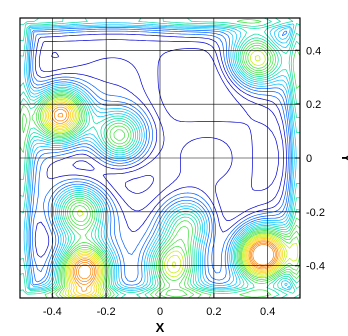  What do you see at coordinates (313, 51) in the screenshot?
I see `y-tick-label: 0.4` at bounding box center [313, 51].